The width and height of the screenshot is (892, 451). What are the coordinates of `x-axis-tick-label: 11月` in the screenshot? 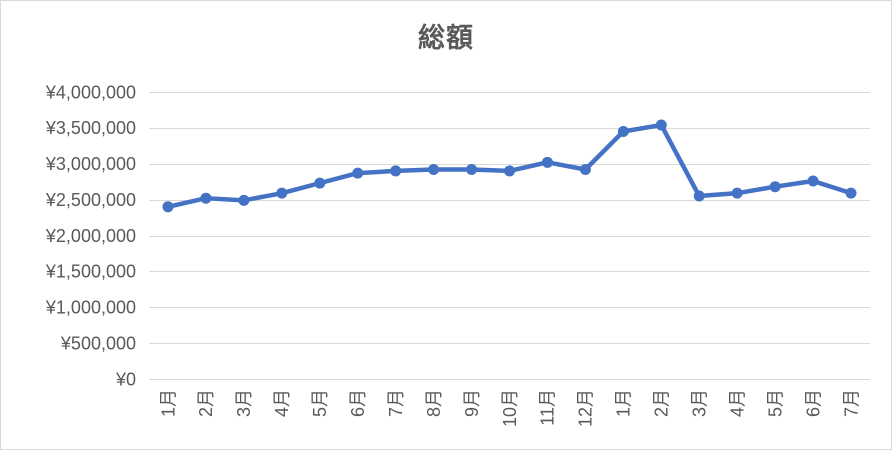 It's located at (548, 407).